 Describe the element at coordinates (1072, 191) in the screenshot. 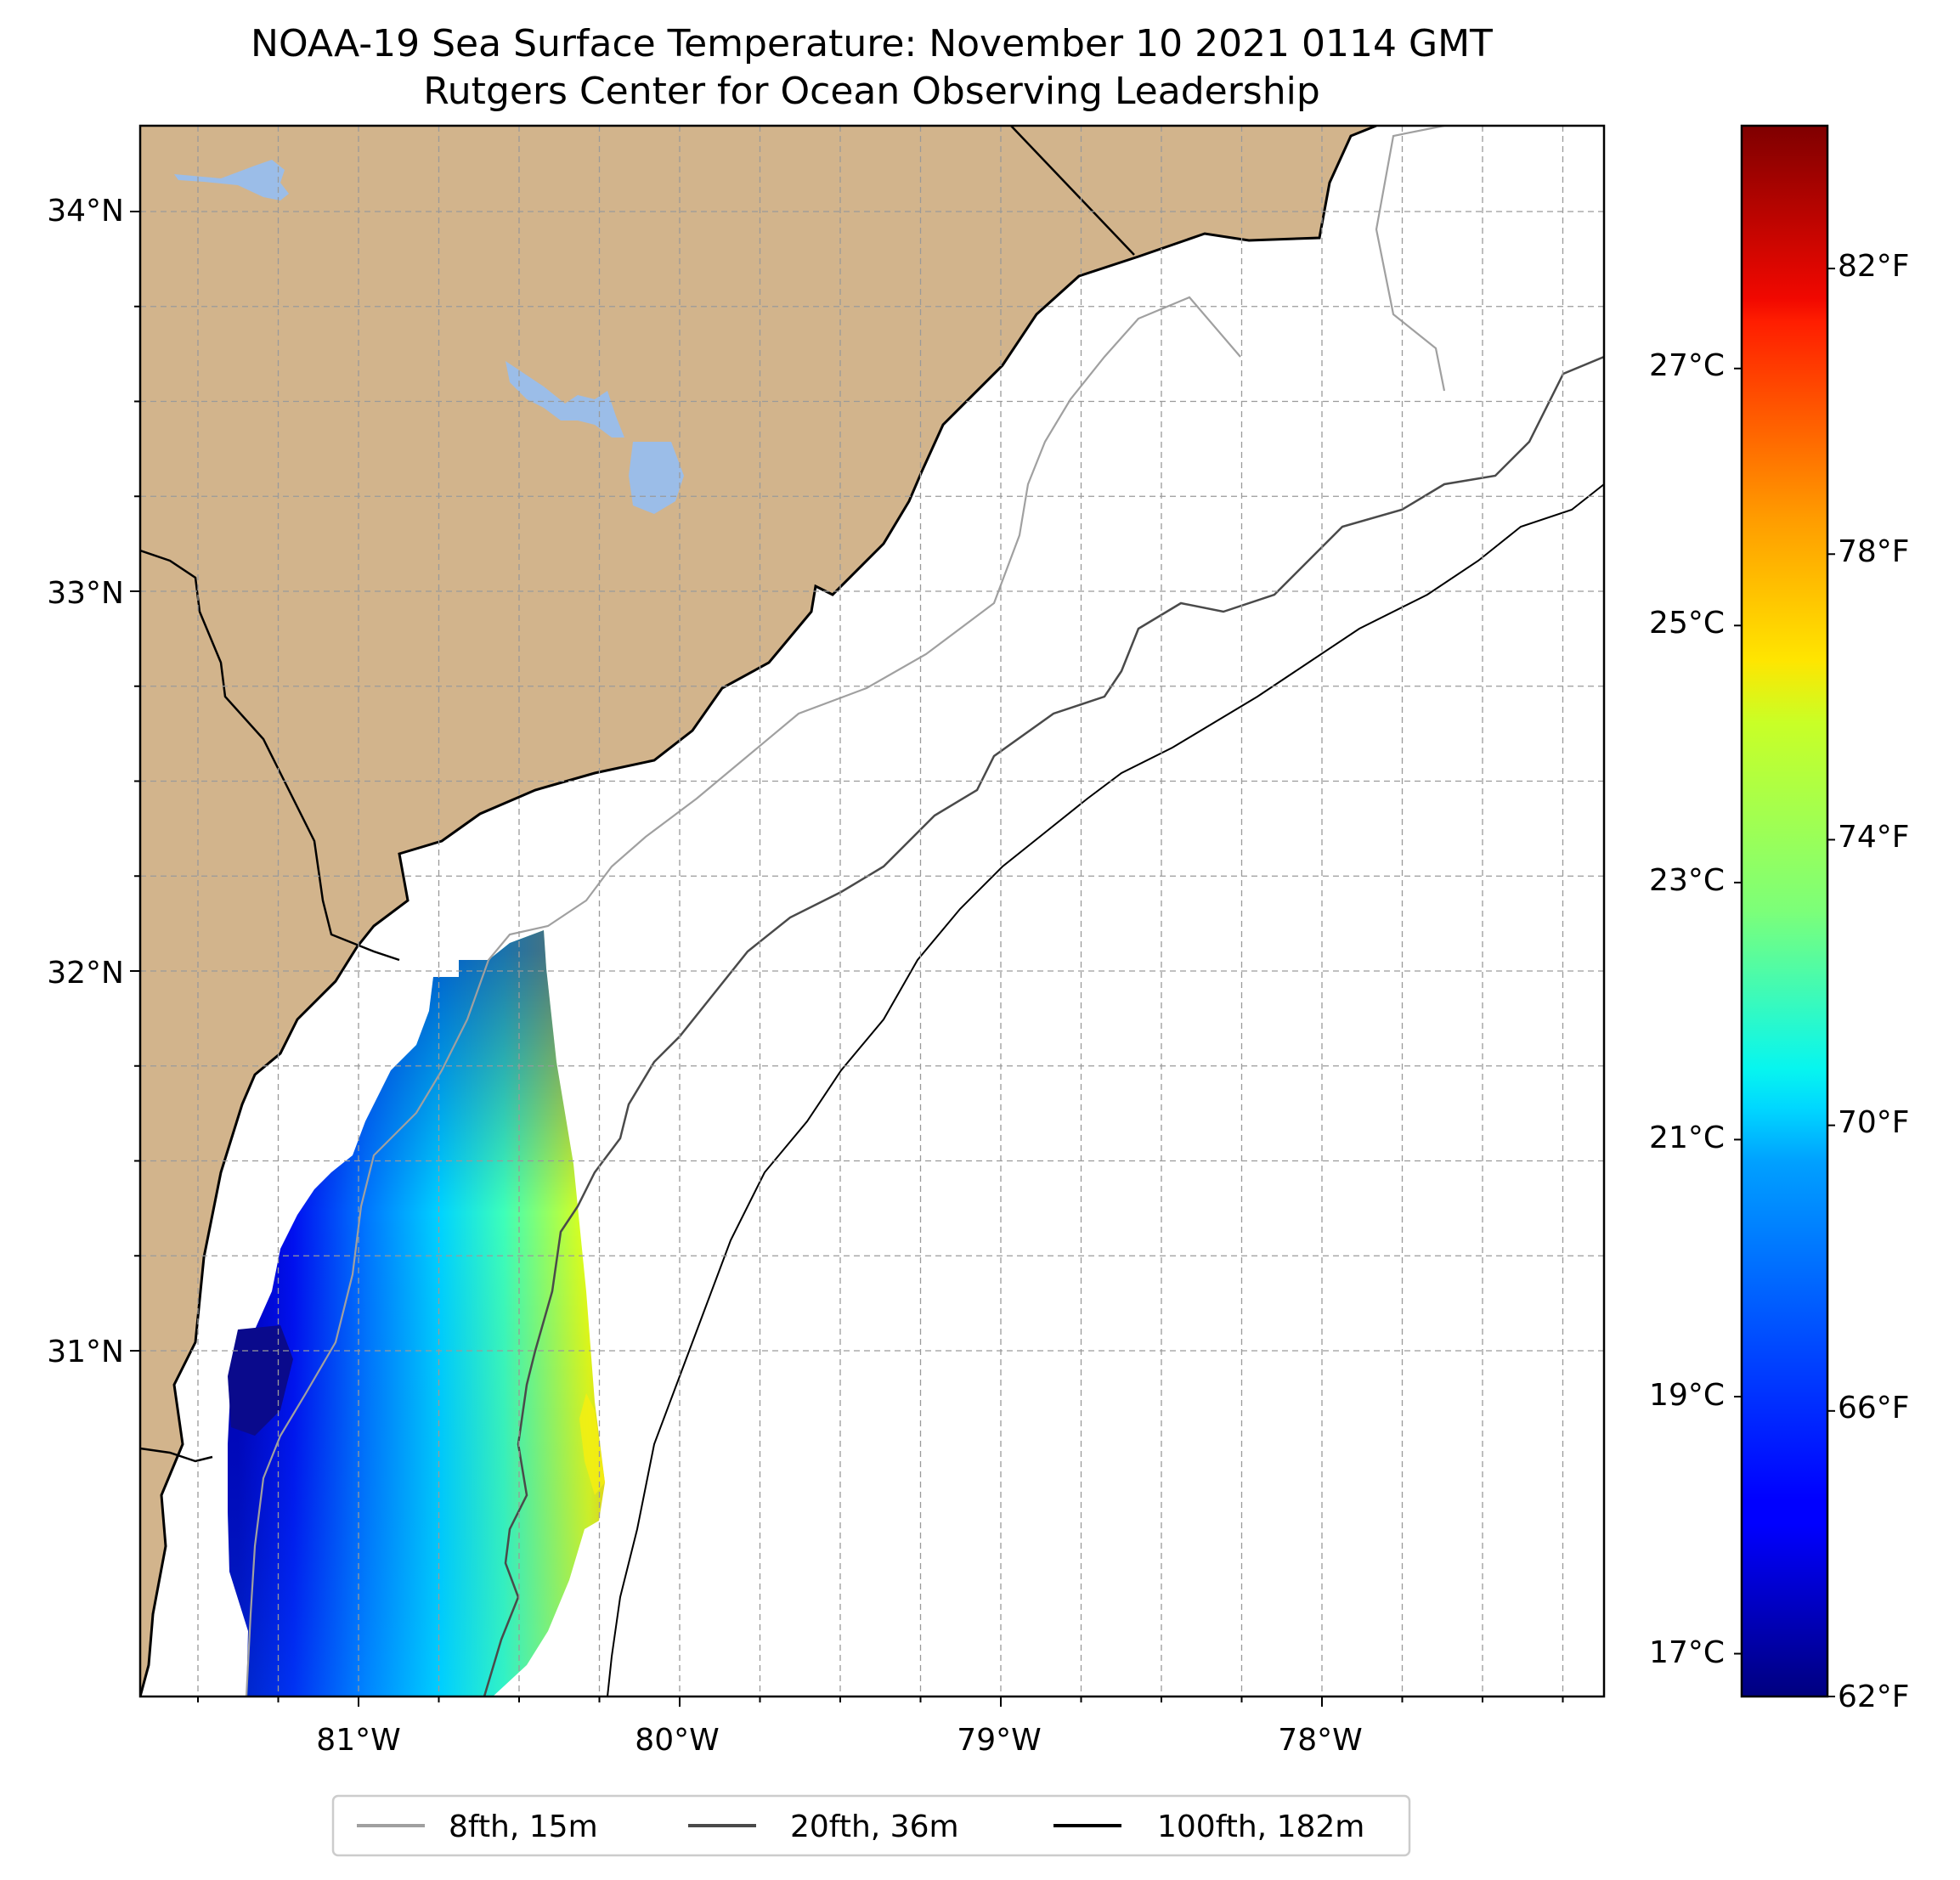

I see `state-boundary-nc-sc` at that location.